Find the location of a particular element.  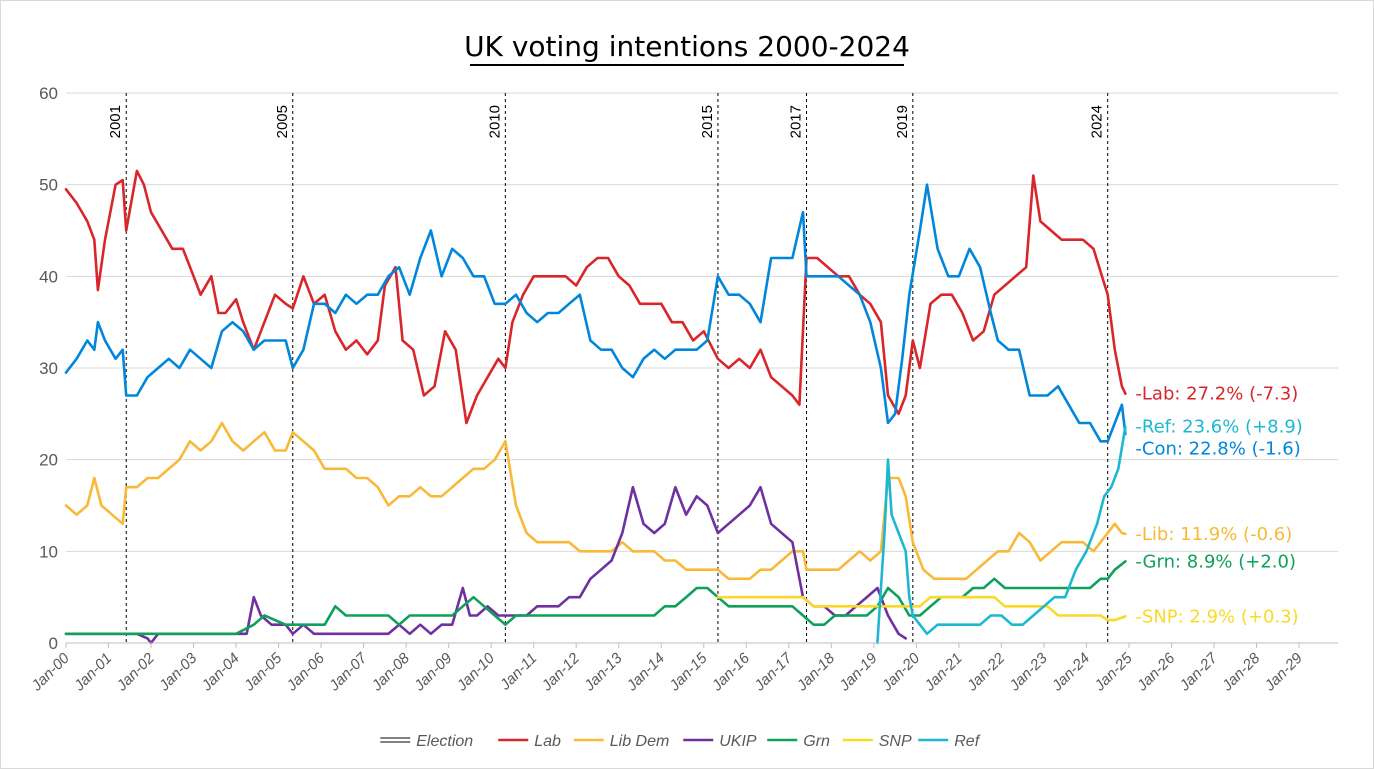

x-tick-label: Jan-01 is located at coordinates (92, 672).